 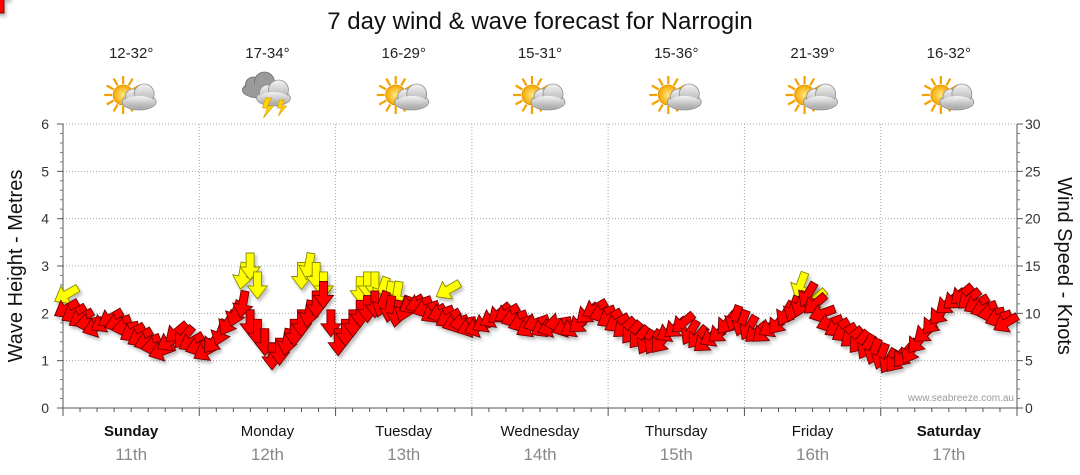 What do you see at coordinates (45, 361) in the screenshot?
I see `y-left-tick-label: 1` at bounding box center [45, 361].